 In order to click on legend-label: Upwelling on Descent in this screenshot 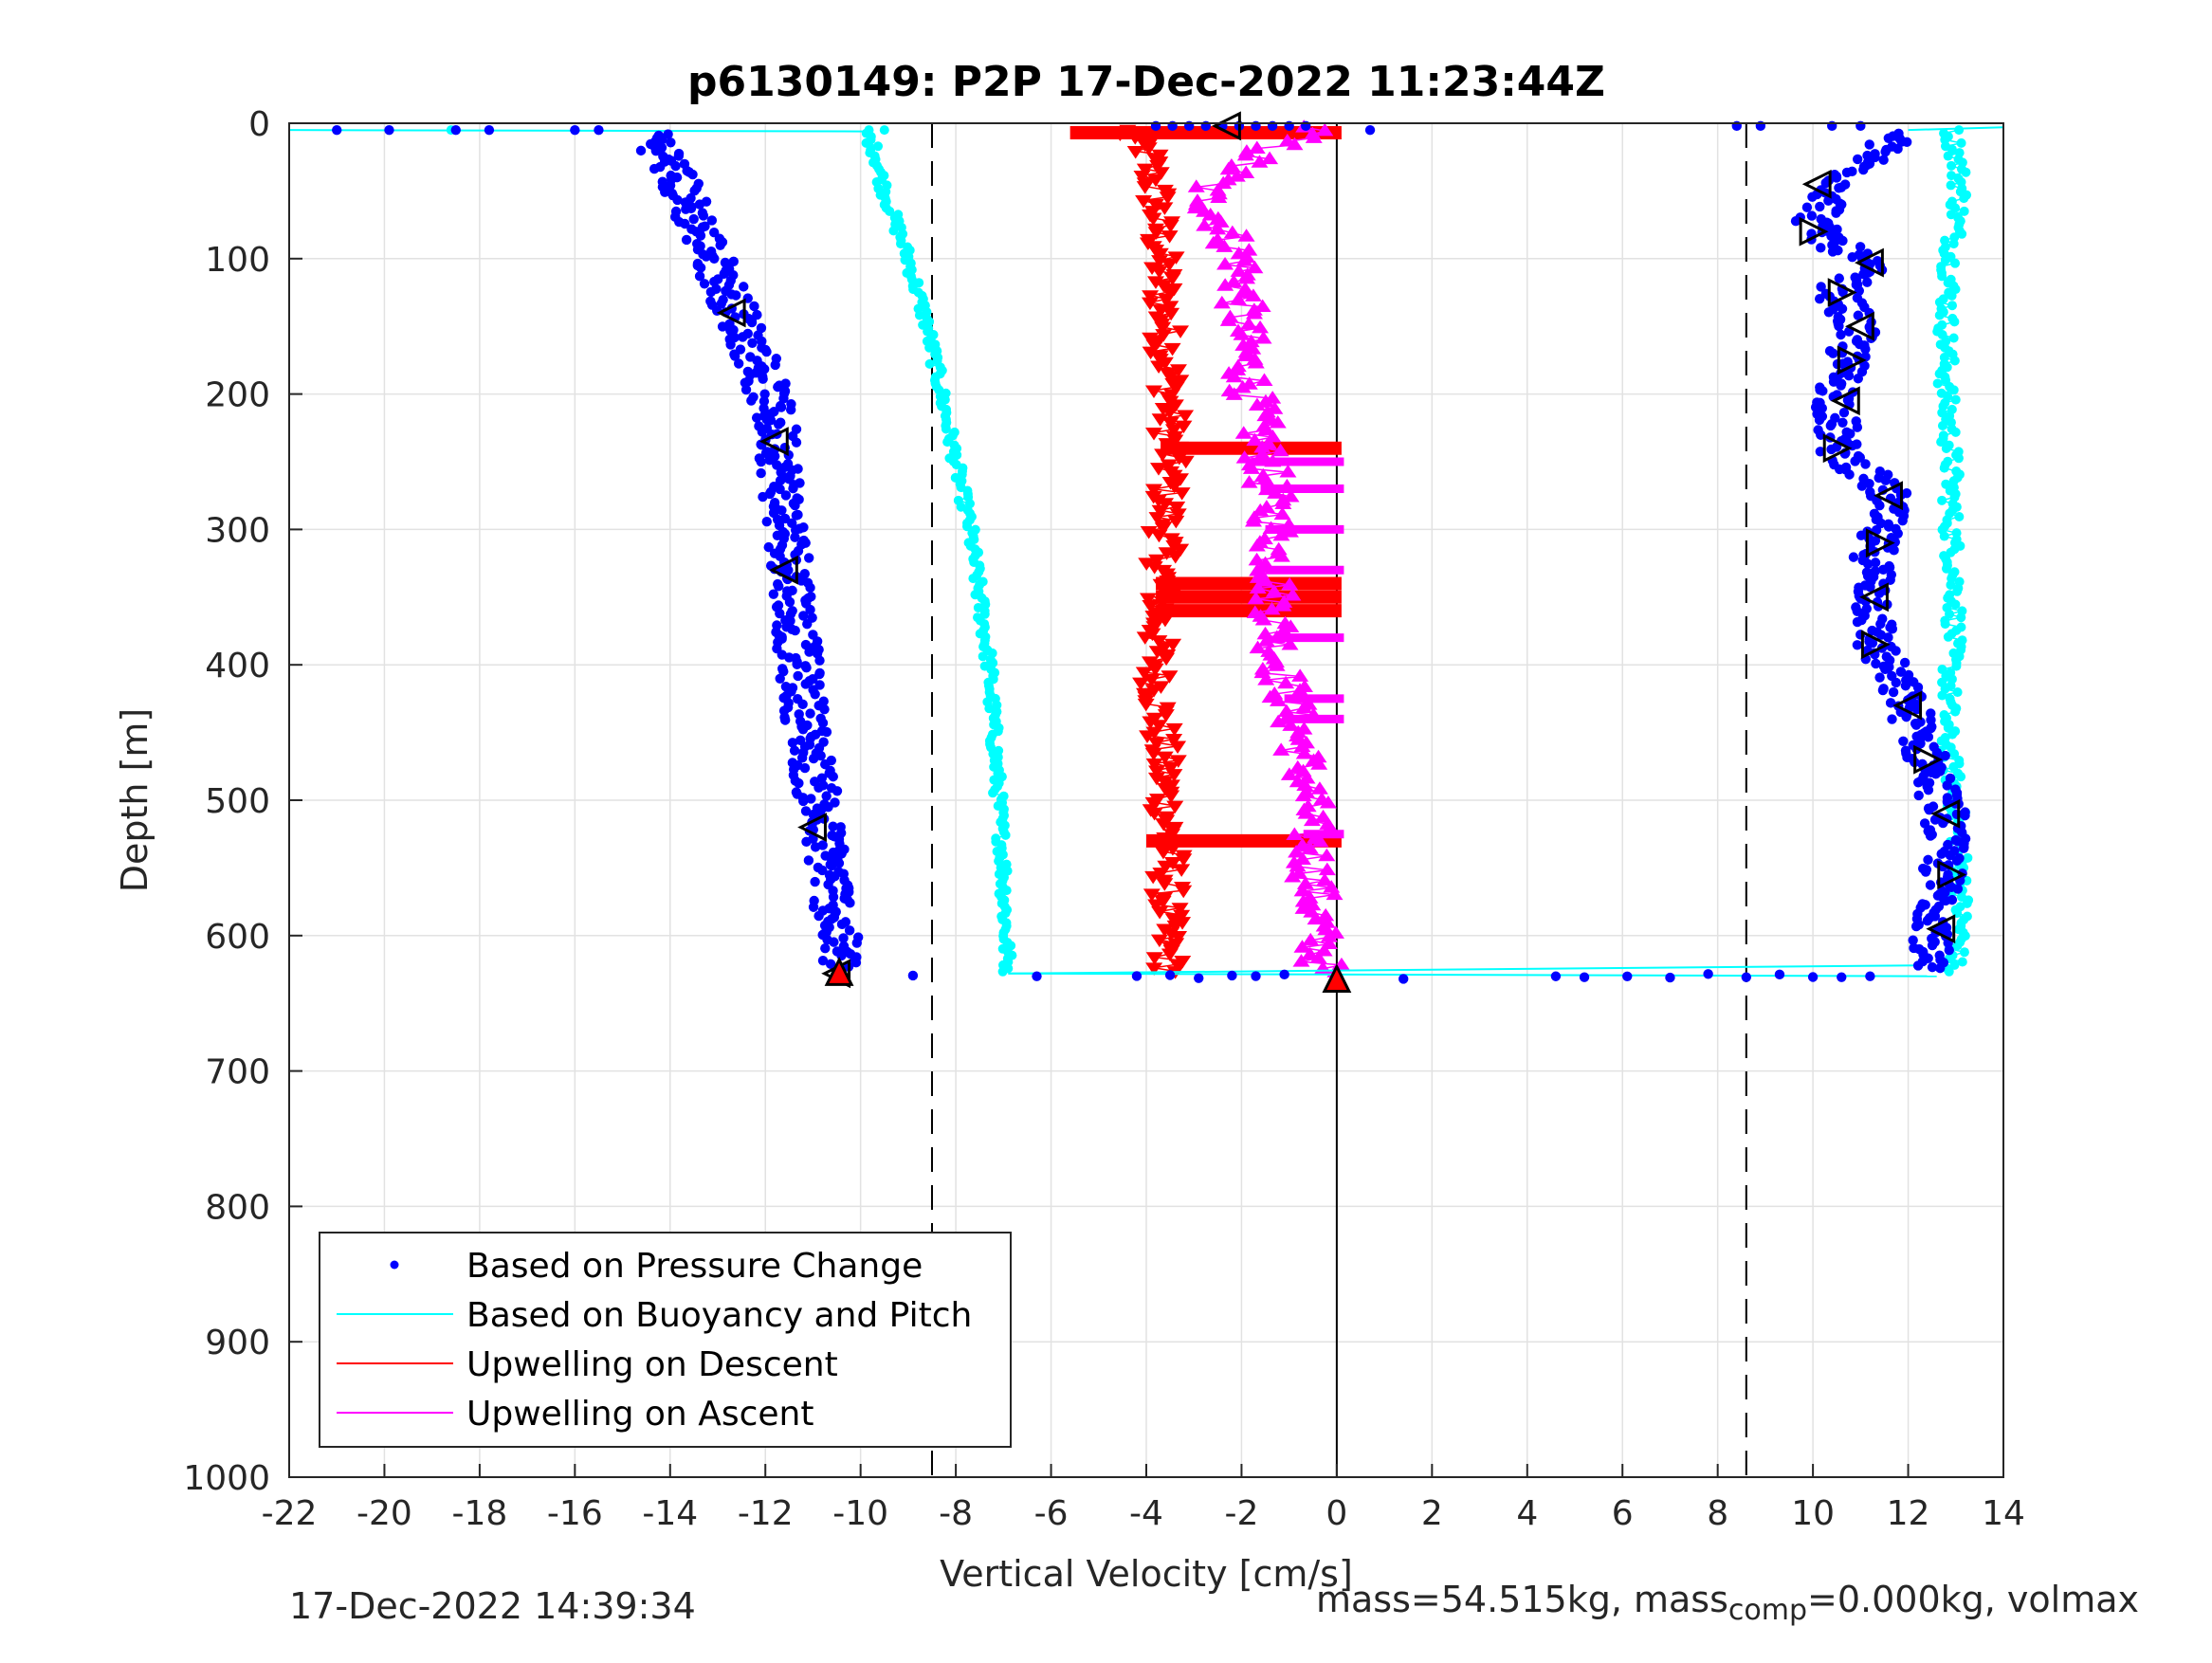, I will do `click(652, 1364)`.